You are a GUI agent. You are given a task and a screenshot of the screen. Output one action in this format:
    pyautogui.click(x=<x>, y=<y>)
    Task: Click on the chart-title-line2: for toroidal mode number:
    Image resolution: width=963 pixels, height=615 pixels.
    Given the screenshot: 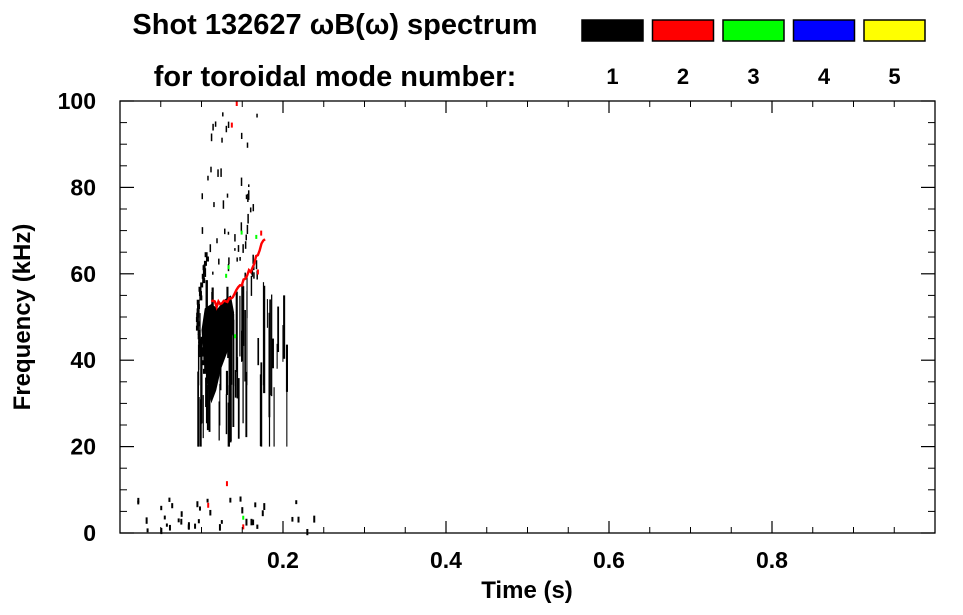 What is the action you would take?
    pyautogui.click(x=335, y=77)
    